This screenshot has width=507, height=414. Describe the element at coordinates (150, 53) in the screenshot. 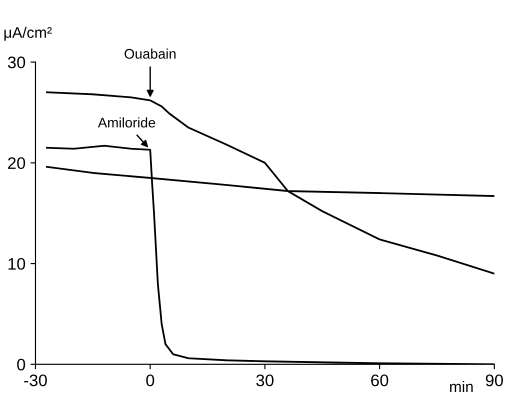

I see `annotation: Ouabain` at that location.